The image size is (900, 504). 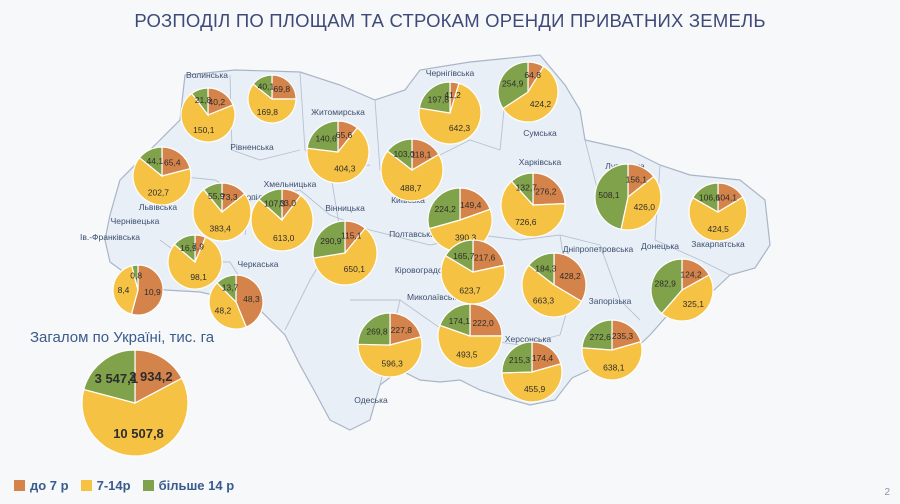 What do you see at coordinates (637, 180) in the screenshot?
I see `pie-12-label-0: 156,1` at bounding box center [637, 180].